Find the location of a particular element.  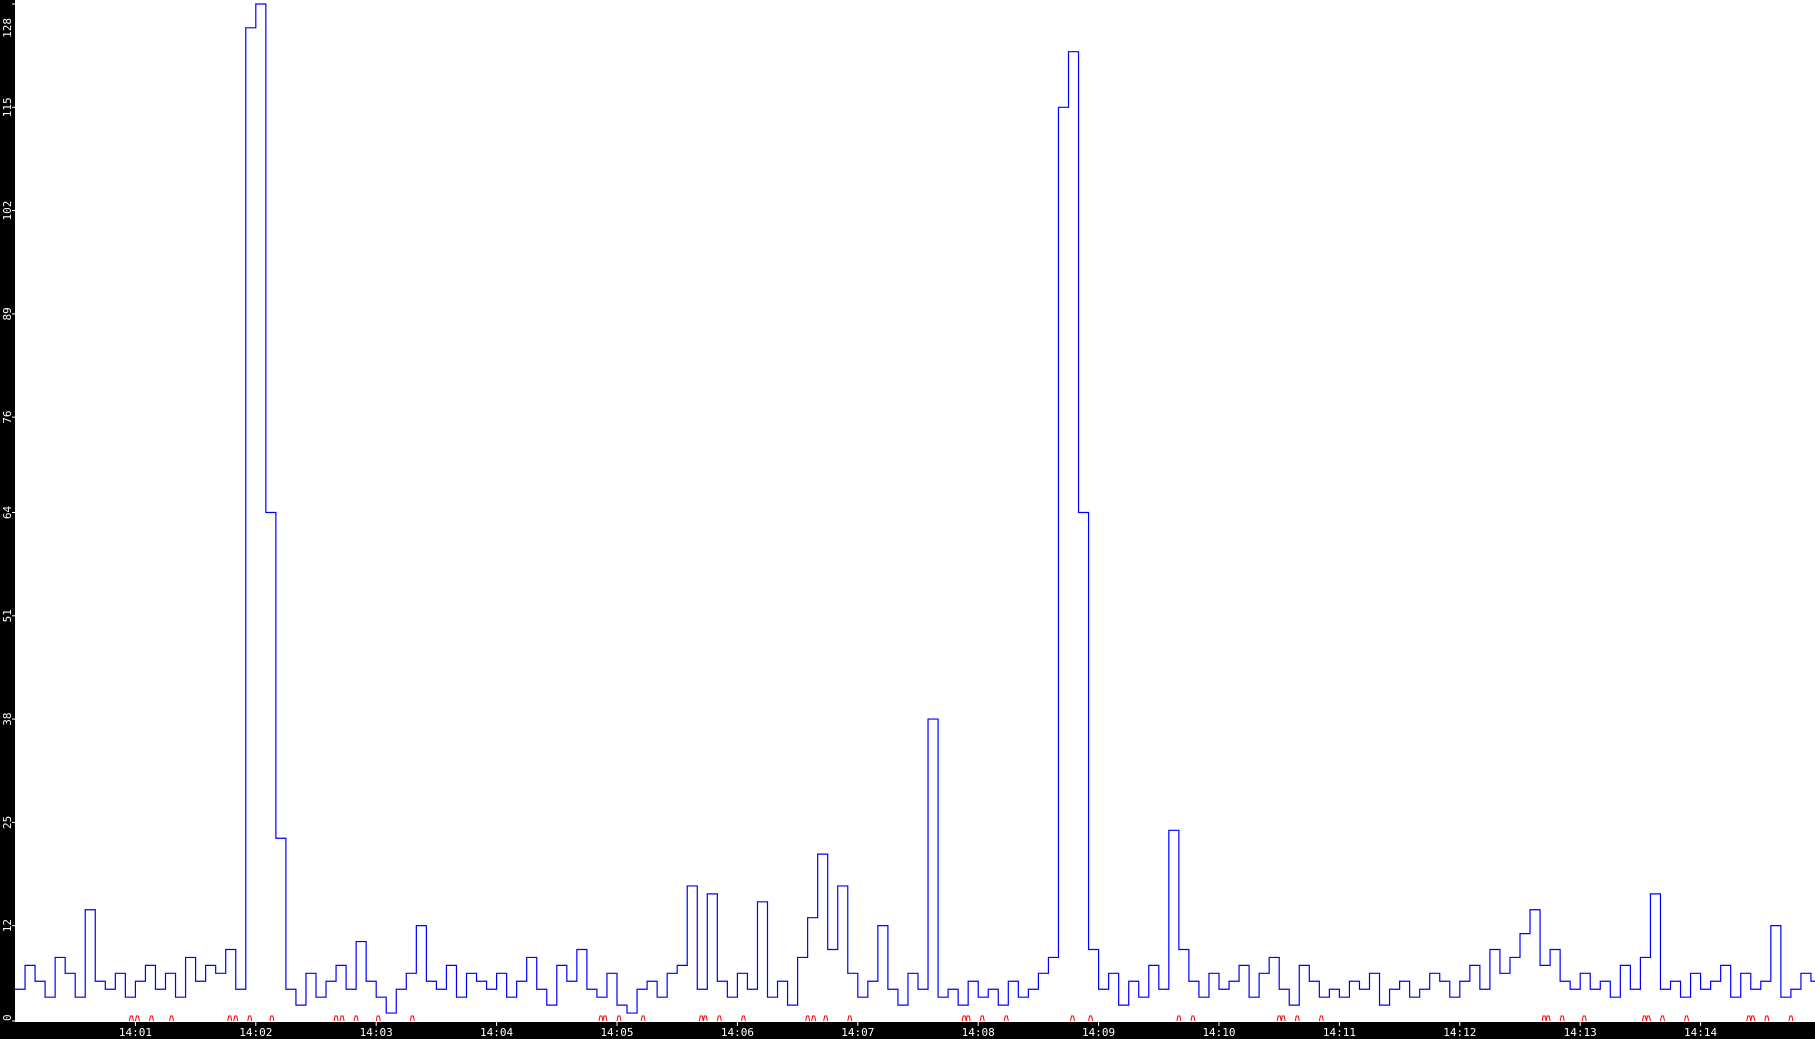

y-axis-strip is located at coordinates (7, 519).